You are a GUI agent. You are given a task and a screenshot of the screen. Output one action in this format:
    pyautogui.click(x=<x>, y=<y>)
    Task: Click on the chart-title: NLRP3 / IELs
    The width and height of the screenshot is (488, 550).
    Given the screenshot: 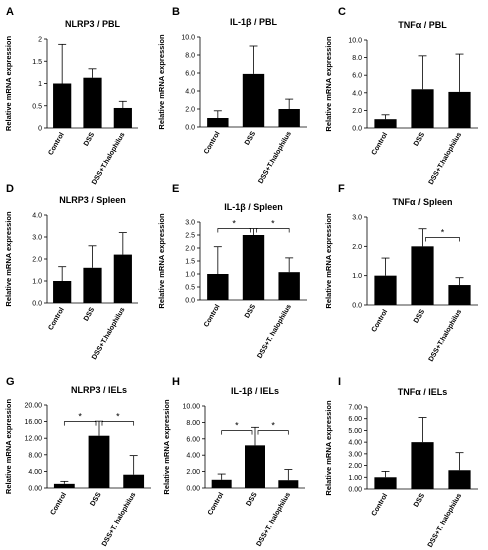 What is the action you would take?
    pyautogui.click(x=99, y=390)
    